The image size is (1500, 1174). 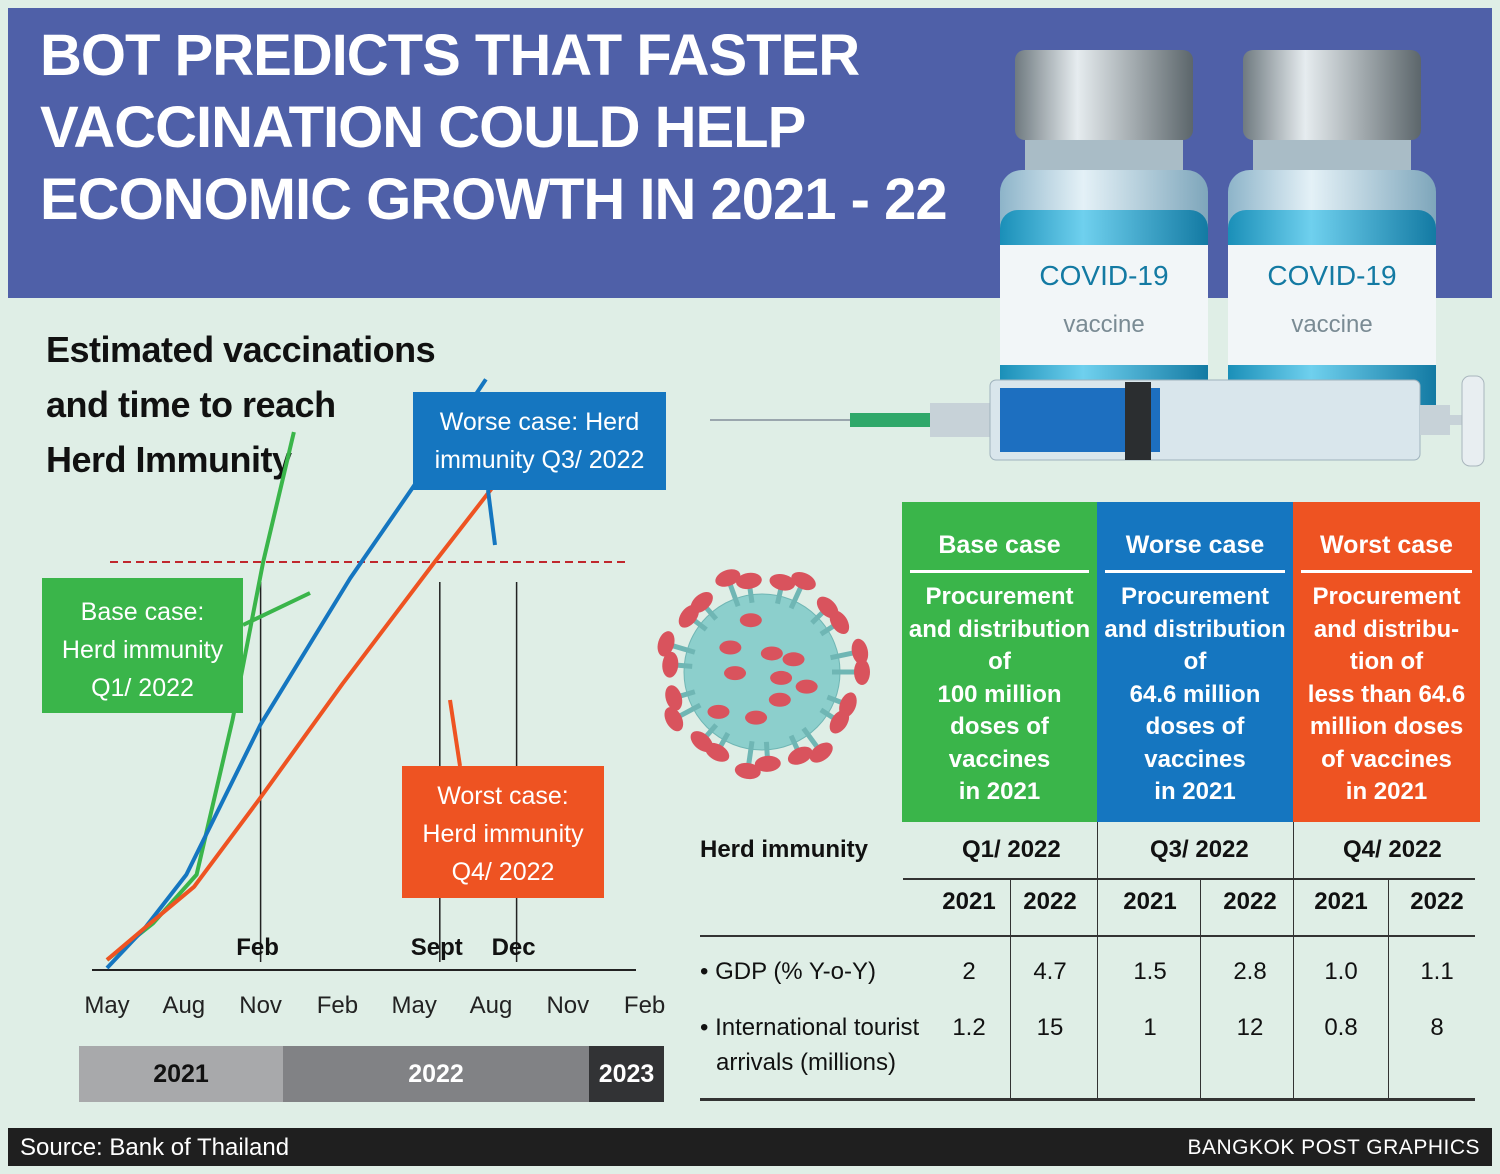 What do you see at coordinates (806, 1062) in the screenshot?
I see `row-label-tourist-2: arrivals (millions)` at bounding box center [806, 1062].